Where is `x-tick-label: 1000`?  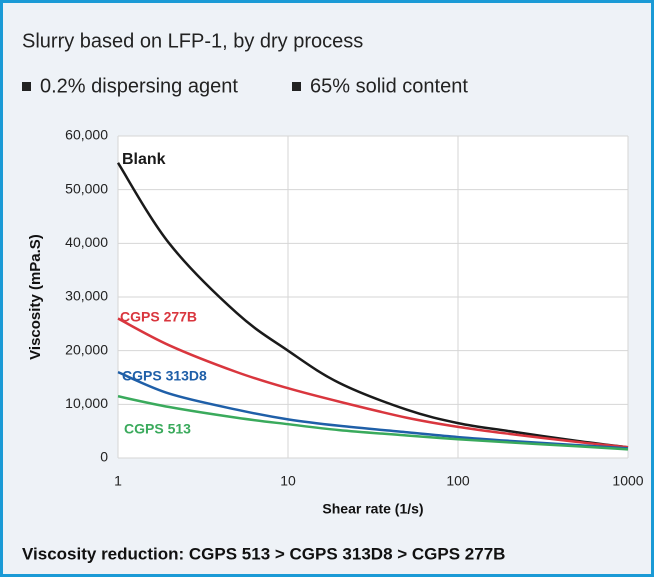 x-tick-label: 1000 is located at coordinates (627, 481).